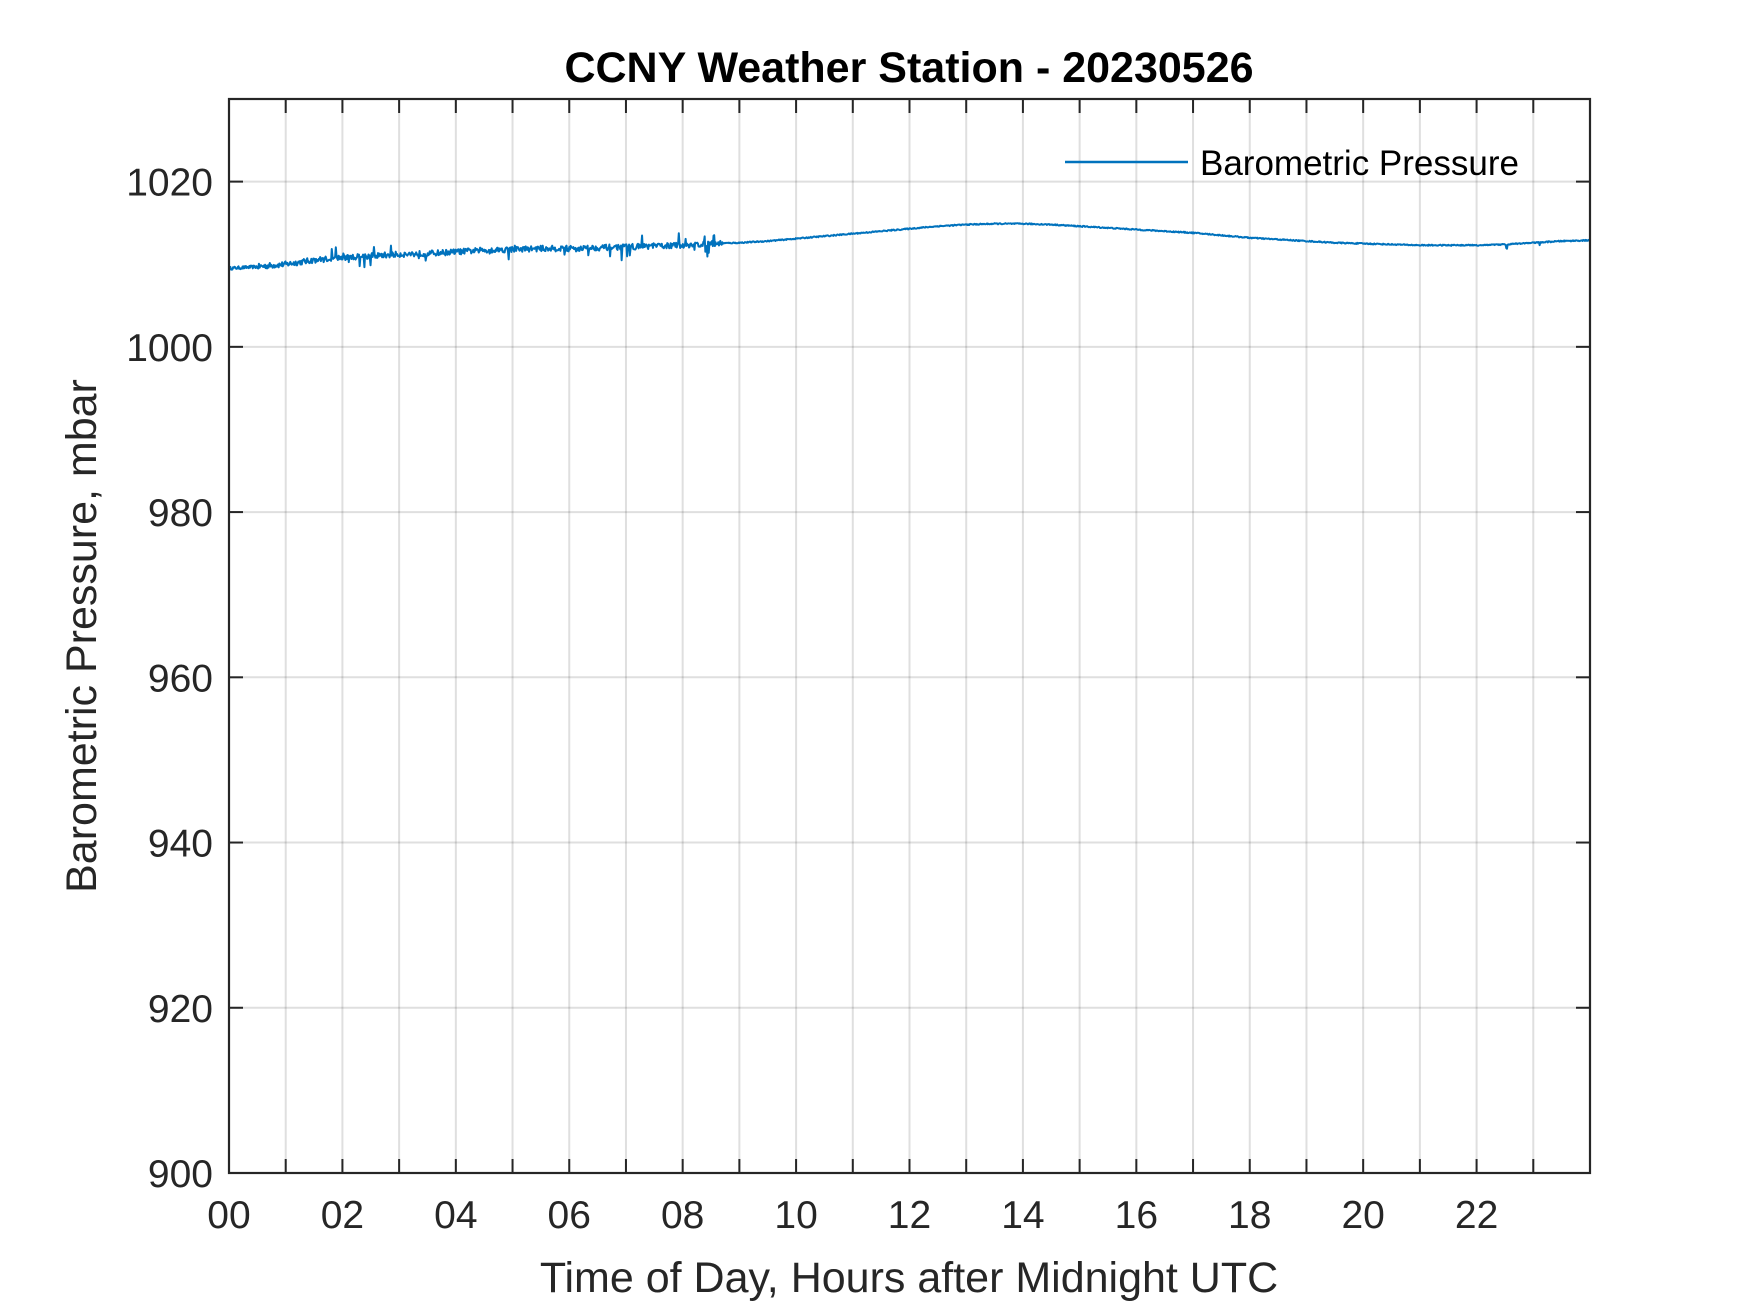  I want to click on legend-label-barometric-pressure: Barometric Pressure, so click(1359, 163).